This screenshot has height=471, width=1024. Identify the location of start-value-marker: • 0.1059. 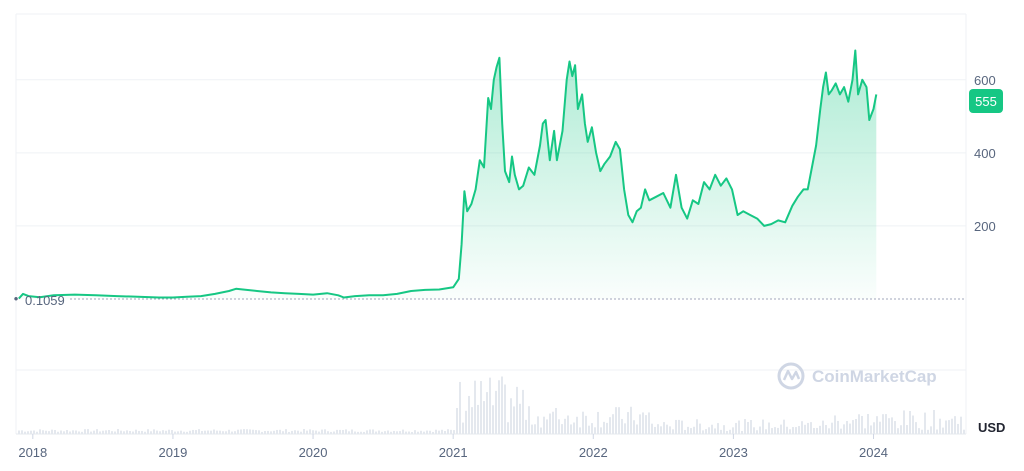
(39, 299).